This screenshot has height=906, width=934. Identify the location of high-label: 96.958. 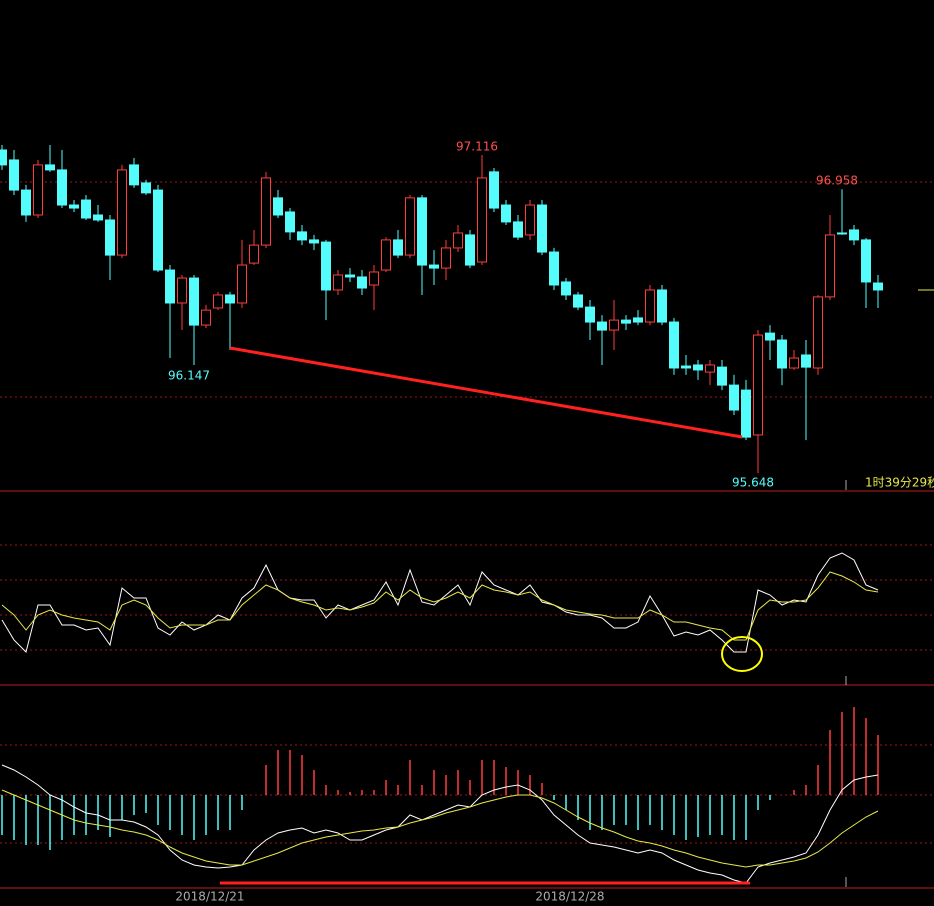
(837, 181).